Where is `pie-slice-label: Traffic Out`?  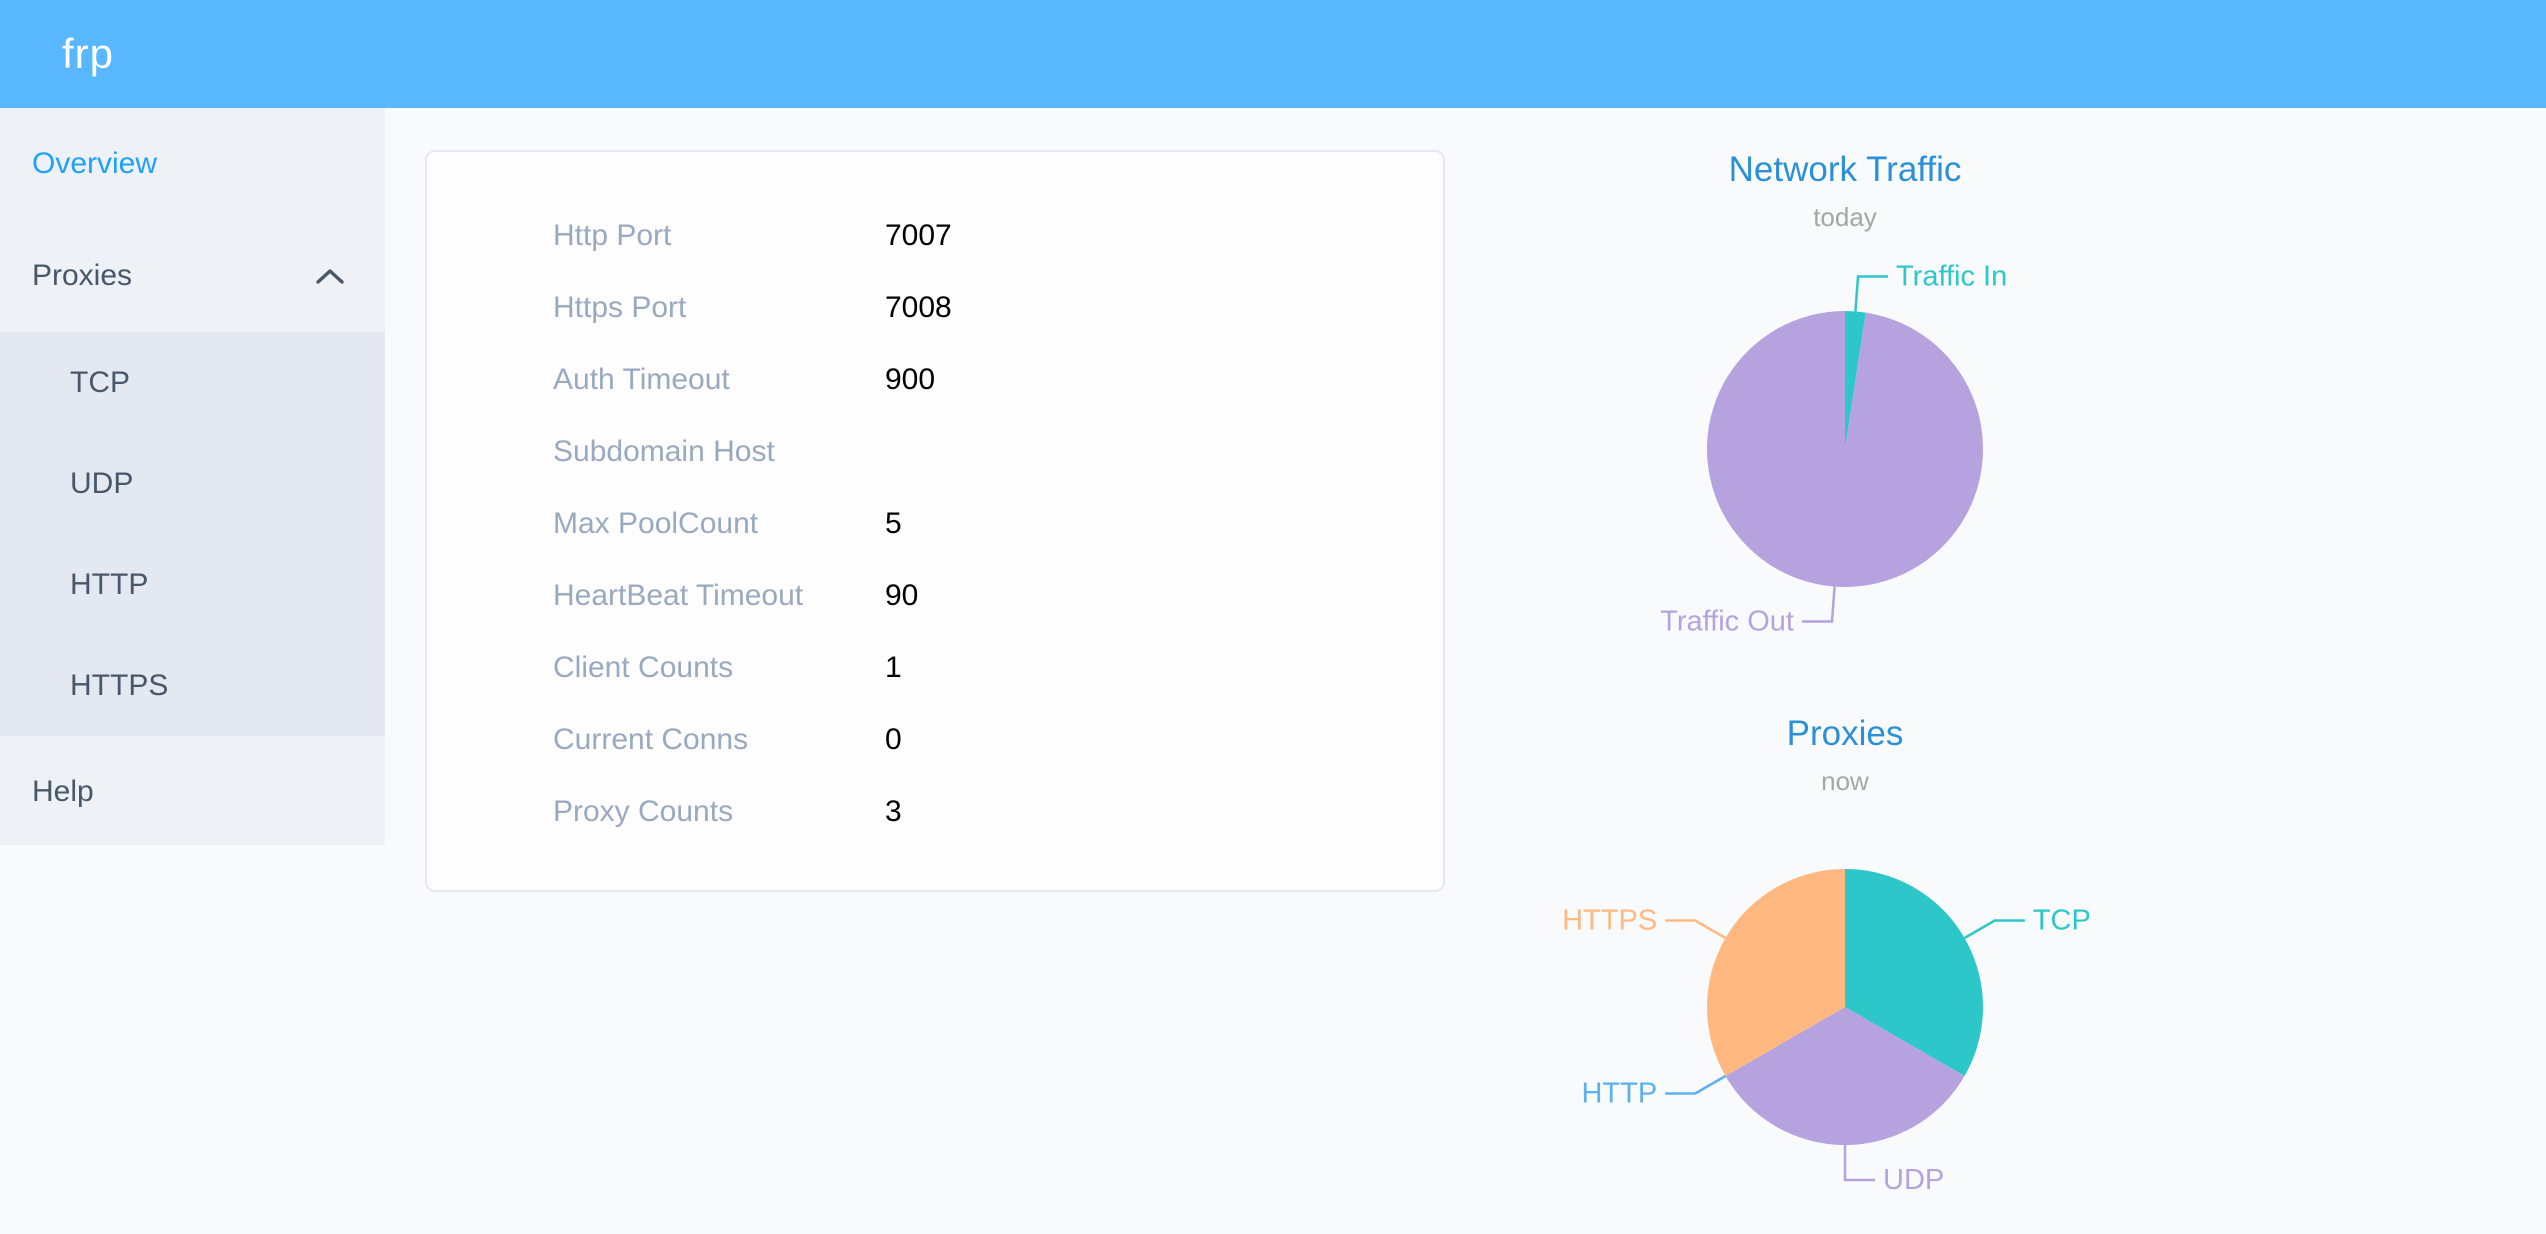 pie-slice-label: Traffic Out is located at coordinates (1727, 621).